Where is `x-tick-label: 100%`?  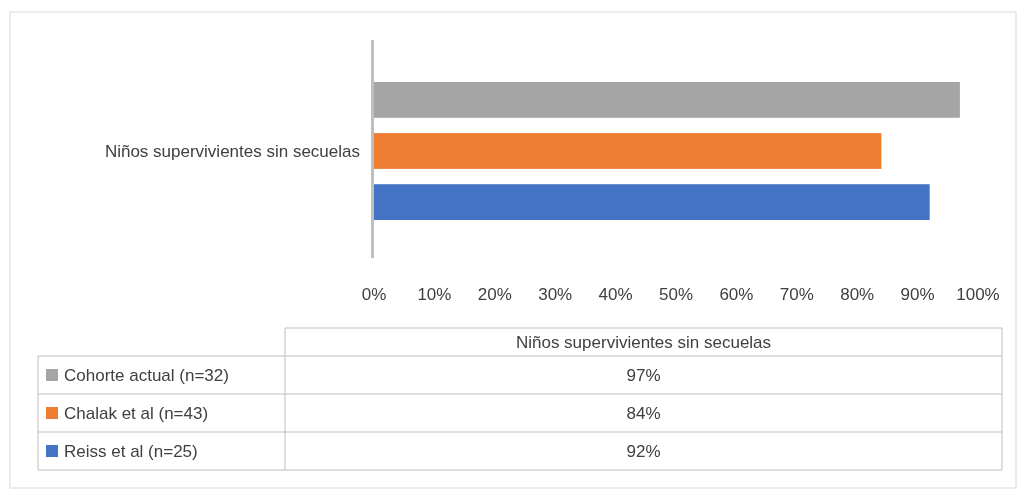 x-tick-label: 100% is located at coordinates (978, 294).